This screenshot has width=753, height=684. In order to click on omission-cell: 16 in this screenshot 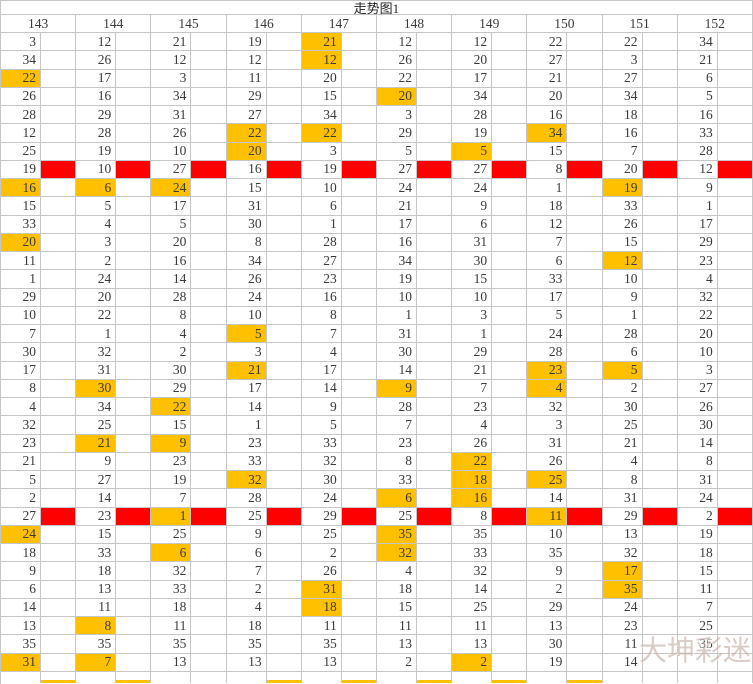, I will do `click(547, 115)`.